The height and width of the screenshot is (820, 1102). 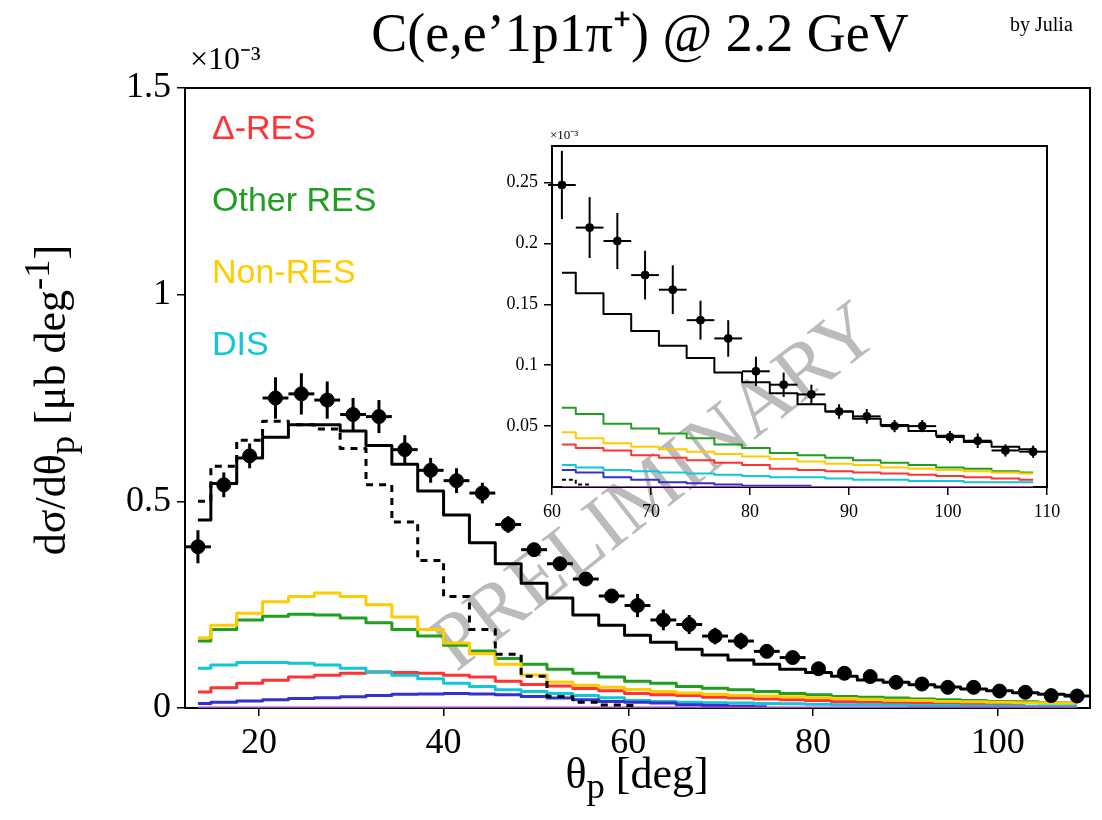 What do you see at coordinates (443, 741) in the screenshot?
I see `x-tick-label: 40` at bounding box center [443, 741].